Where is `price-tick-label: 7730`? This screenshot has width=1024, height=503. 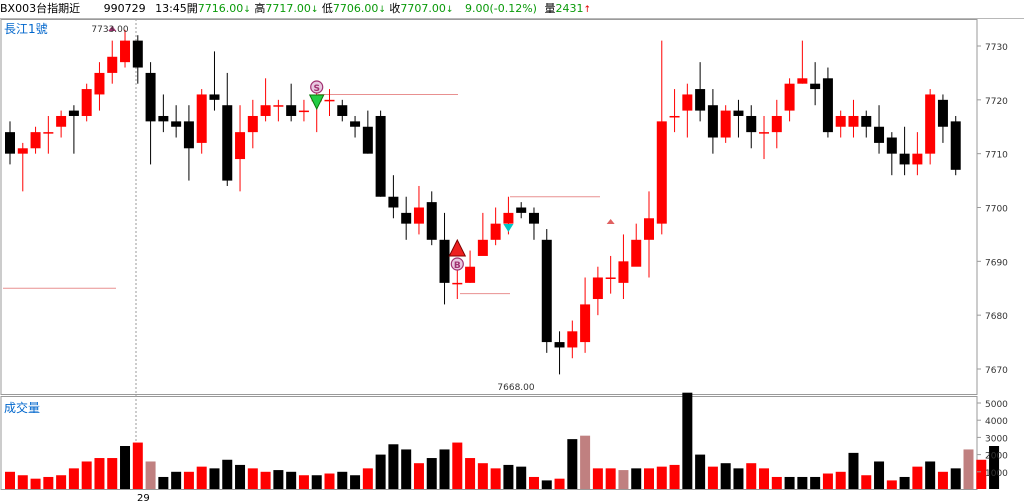 price-tick-label: 7730 is located at coordinates (996, 48).